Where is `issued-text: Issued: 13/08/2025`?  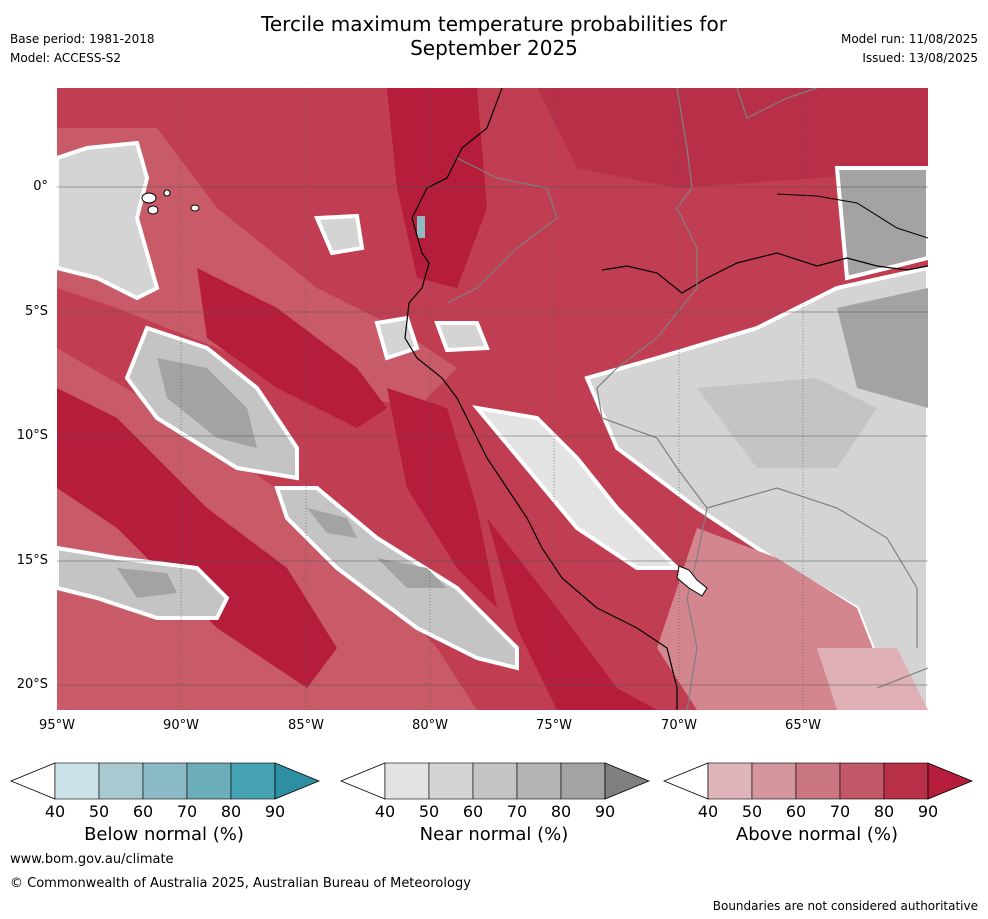
issued-text: Issued: 13/08/2025 is located at coordinates (920, 58).